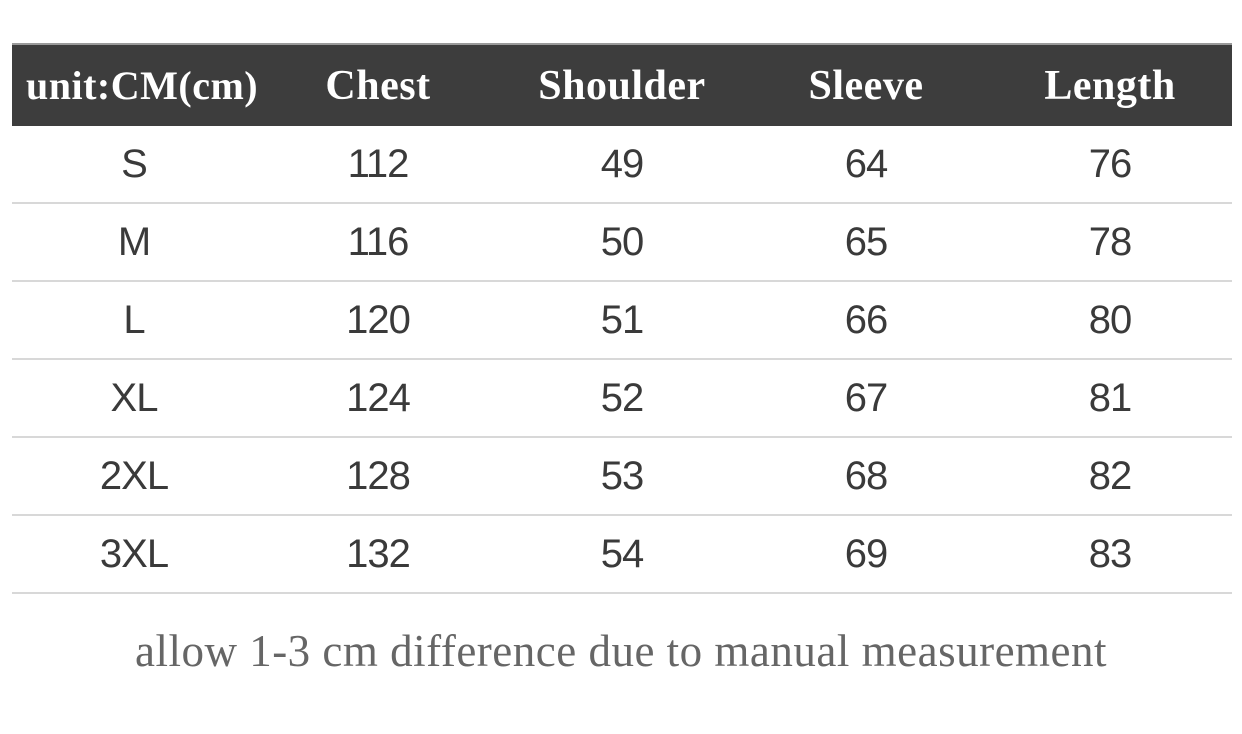 This screenshot has width=1242, height=734. Describe the element at coordinates (134, 554) in the screenshot. I see `size-cell: 3XL` at that location.